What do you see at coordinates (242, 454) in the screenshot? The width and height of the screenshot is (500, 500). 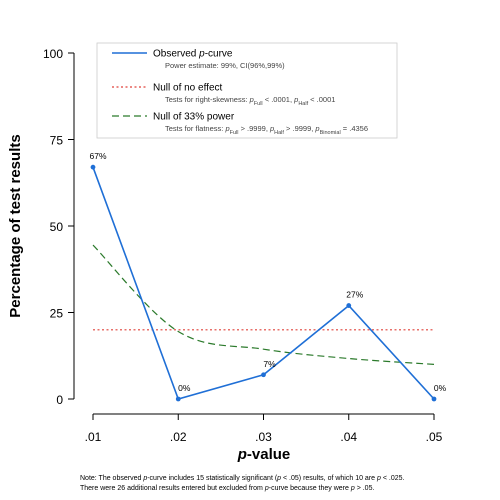 I see `x-axis-title-italic: p` at bounding box center [242, 454].